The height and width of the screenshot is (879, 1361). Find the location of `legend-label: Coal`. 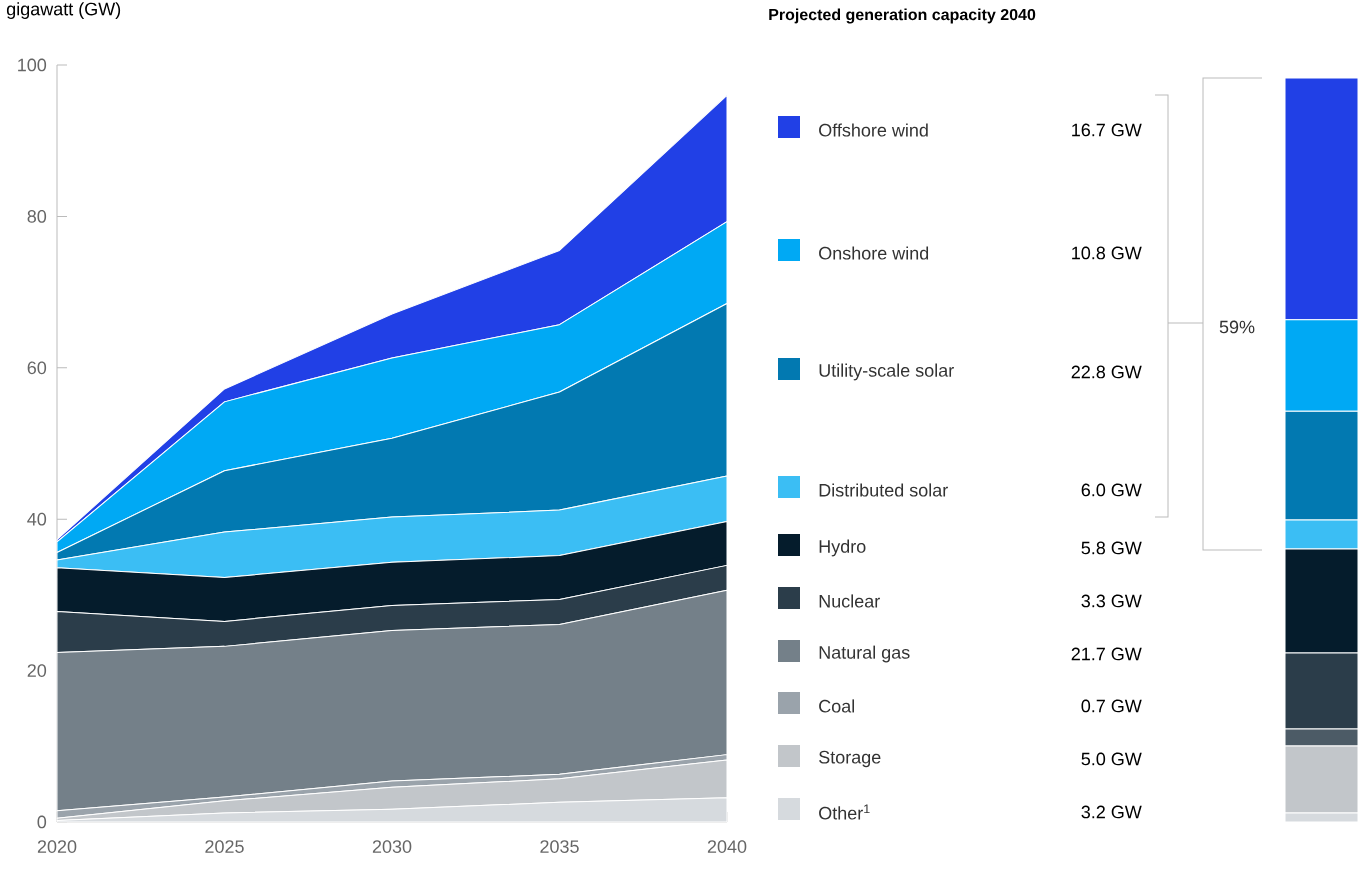

legend-label: Coal is located at coordinates (837, 706).